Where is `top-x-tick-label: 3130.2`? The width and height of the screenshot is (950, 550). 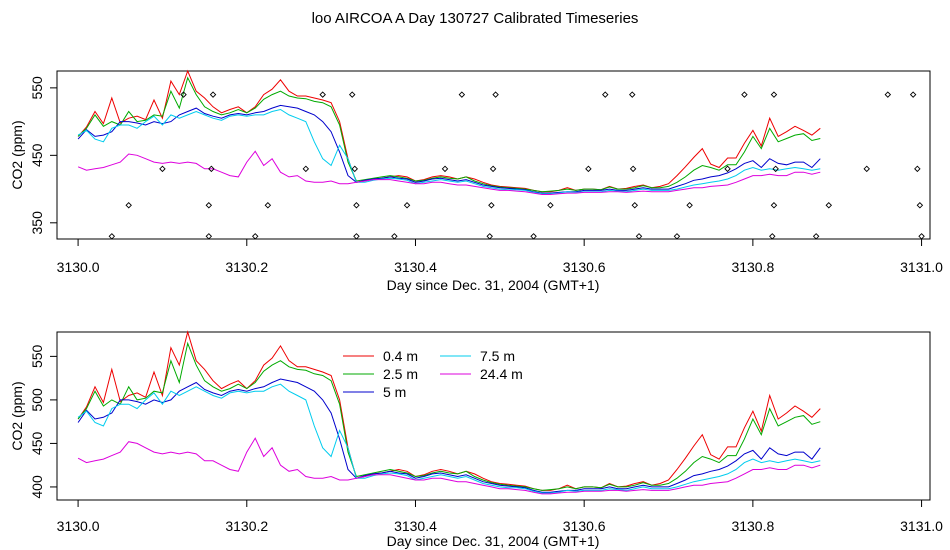 top-x-tick-label: 3130.2 is located at coordinates (246, 267).